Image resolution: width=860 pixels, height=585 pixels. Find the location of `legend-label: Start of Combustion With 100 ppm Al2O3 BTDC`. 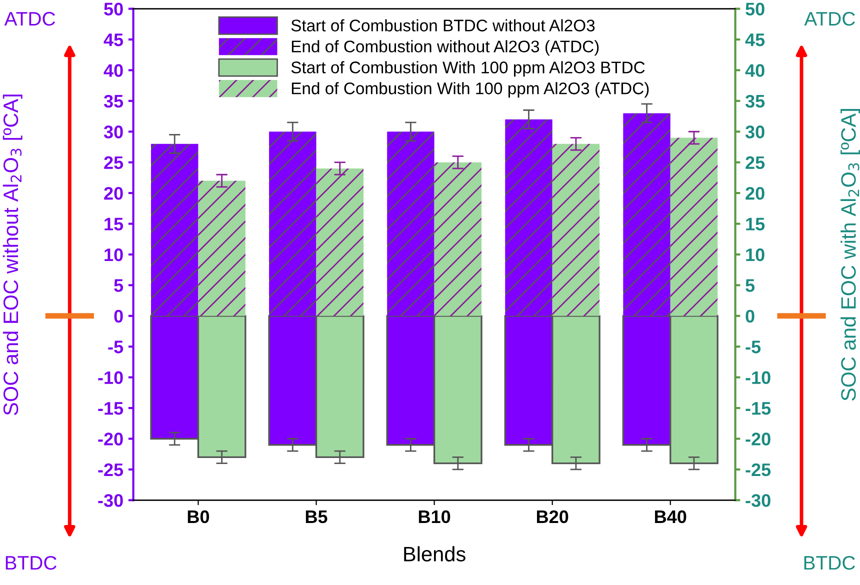

legend-label: Start of Combustion With 100 ppm Al2O3 BTDC is located at coordinates (468, 69).